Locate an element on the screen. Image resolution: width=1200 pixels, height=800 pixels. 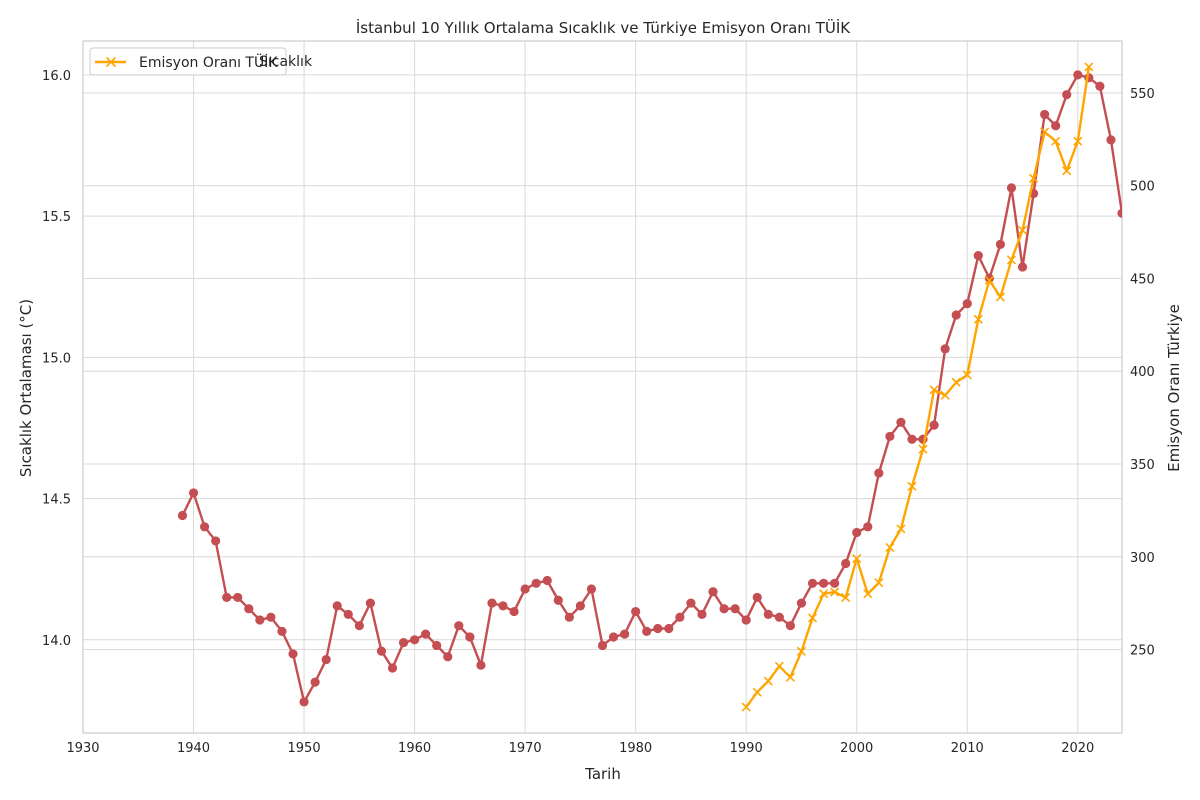
x-tick-label: 2020 is located at coordinates (1077, 748).